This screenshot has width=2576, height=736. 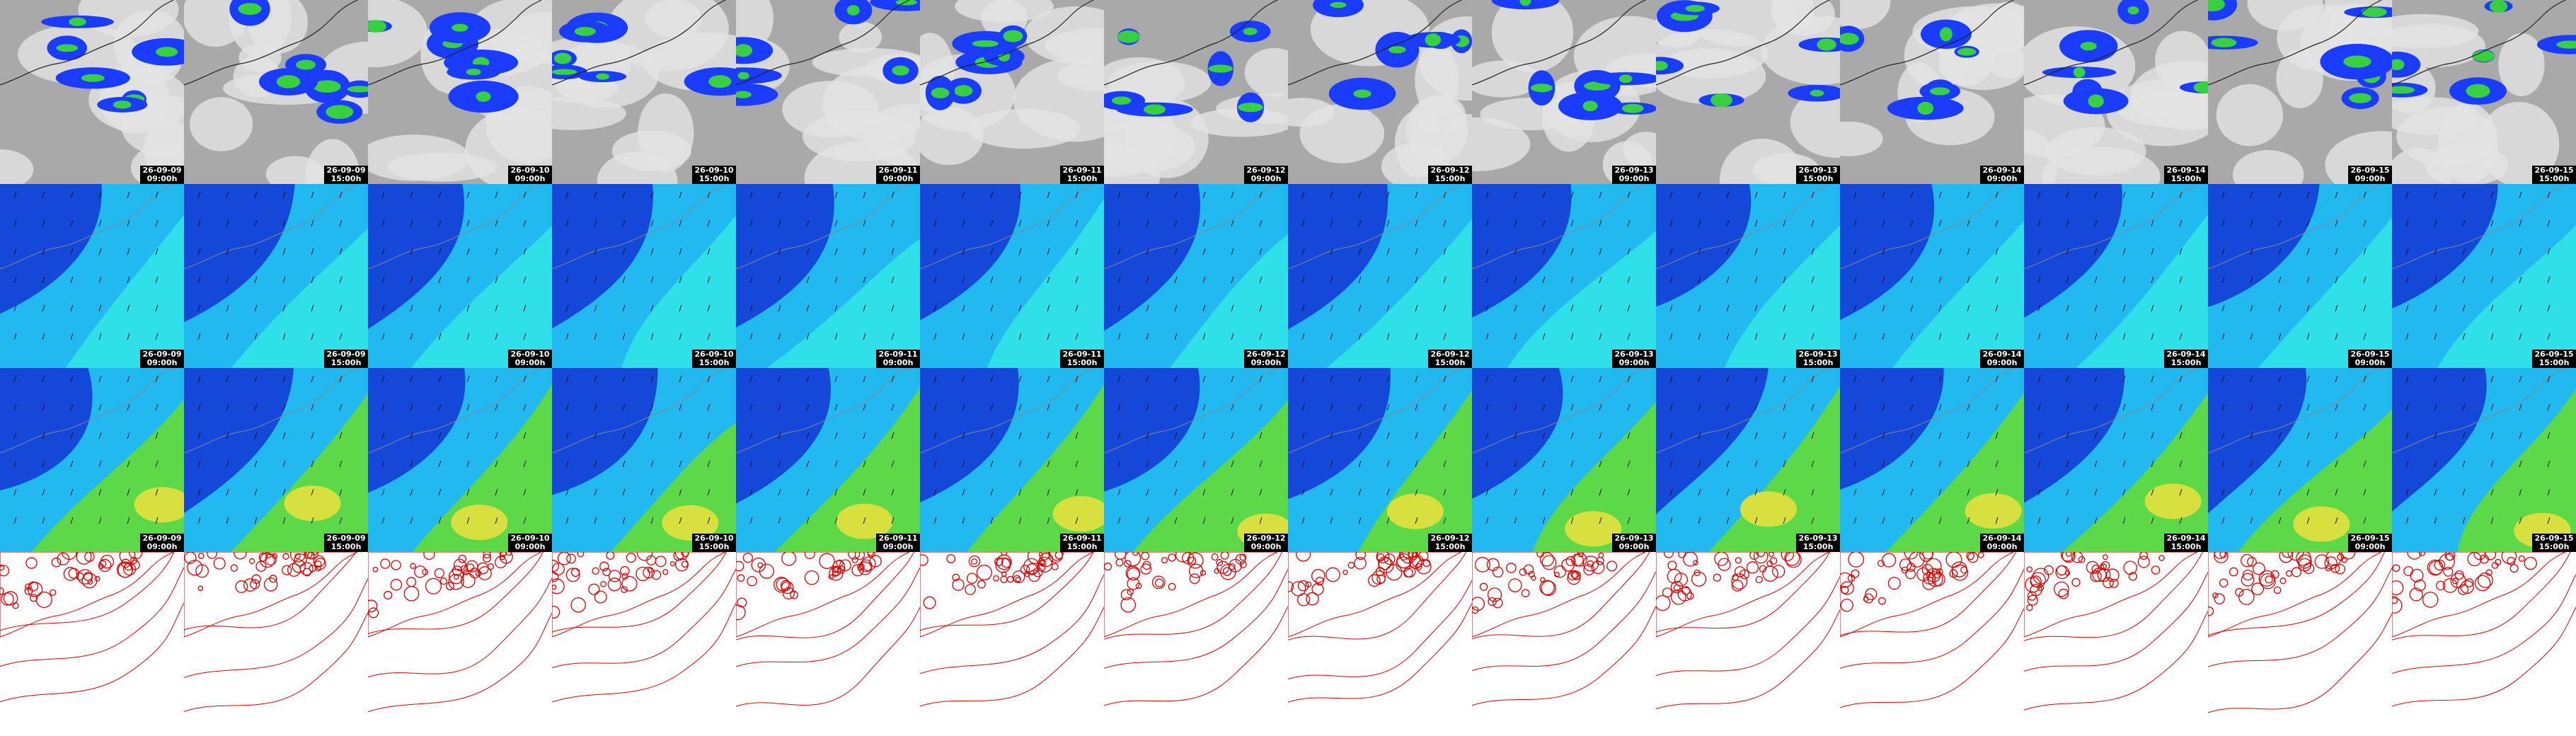 What do you see at coordinates (1082, 178) in the screenshot?
I see `time-label: 15:00h` at bounding box center [1082, 178].